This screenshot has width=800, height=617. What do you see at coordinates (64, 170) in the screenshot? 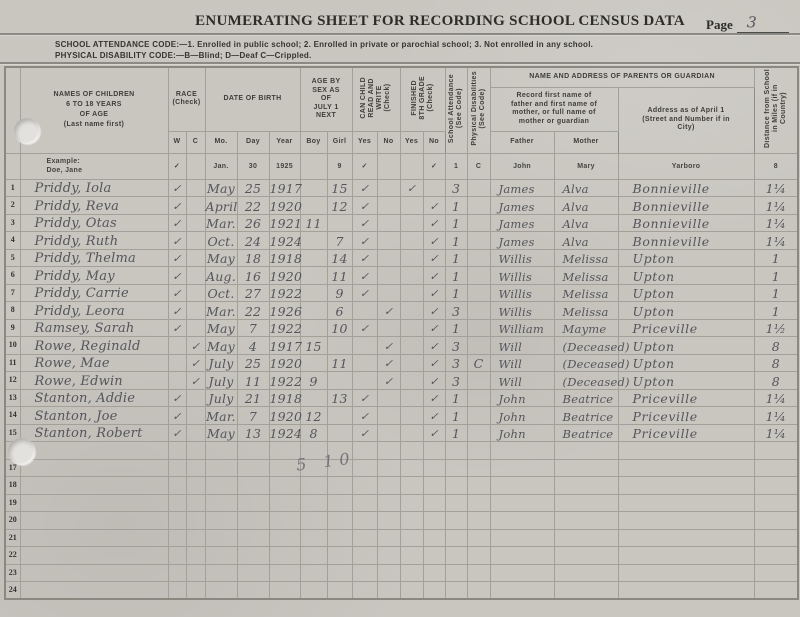
I see `example-name-value: Doe, Jane` at bounding box center [64, 170].